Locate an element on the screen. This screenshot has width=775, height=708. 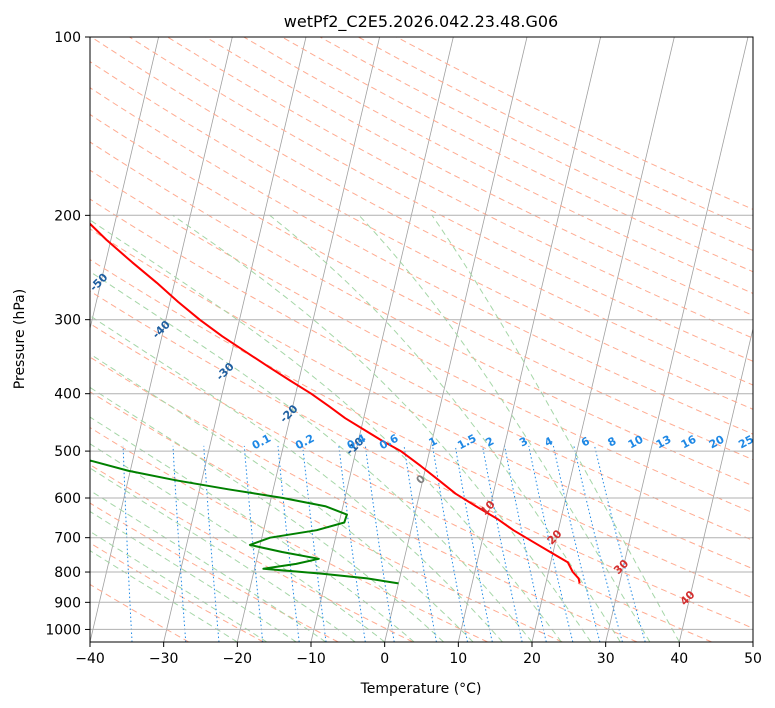
y-axis-title: Pressure (hPa) is located at coordinates (20, 339).